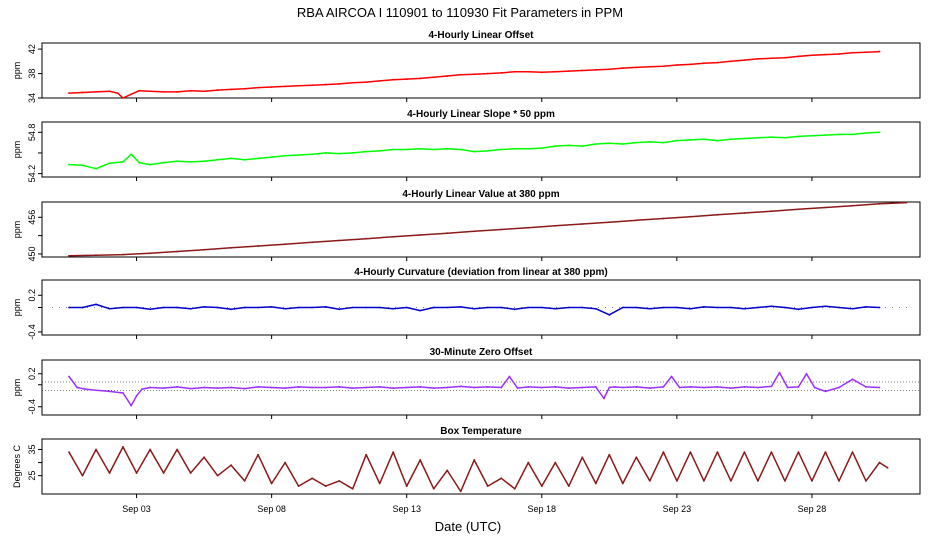  Describe the element at coordinates (481, 114) in the screenshot. I see `panel-title: 4-Hourly Linear Slope * 50 ppm` at that location.